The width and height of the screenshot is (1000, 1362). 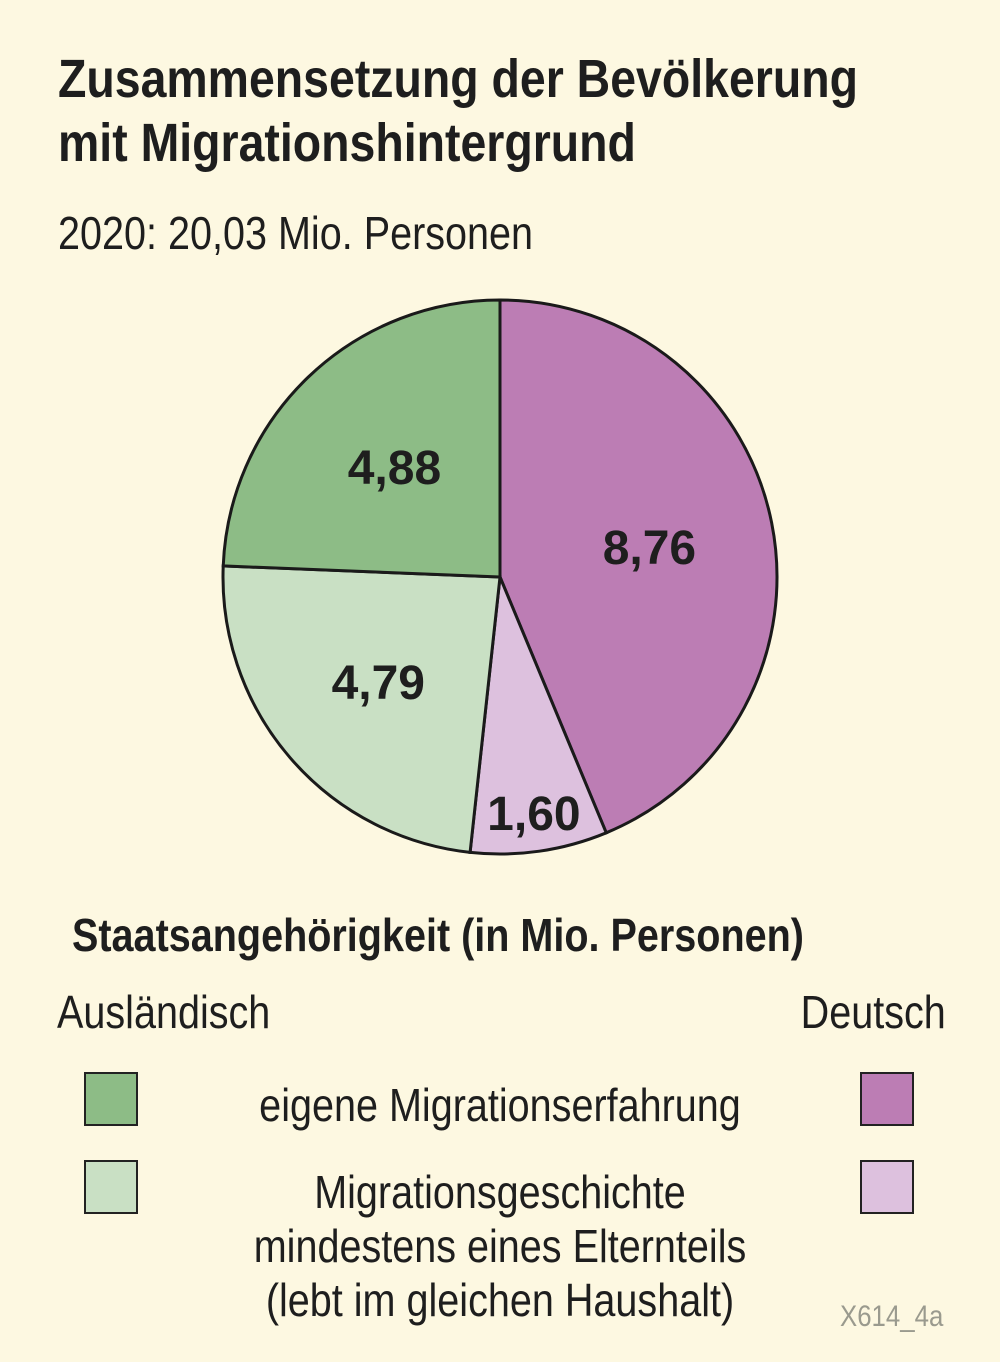 What do you see at coordinates (887, 1187) in the screenshot?
I see `legend-swatch-deutsch-eltern` at bounding box center [887, 1187].